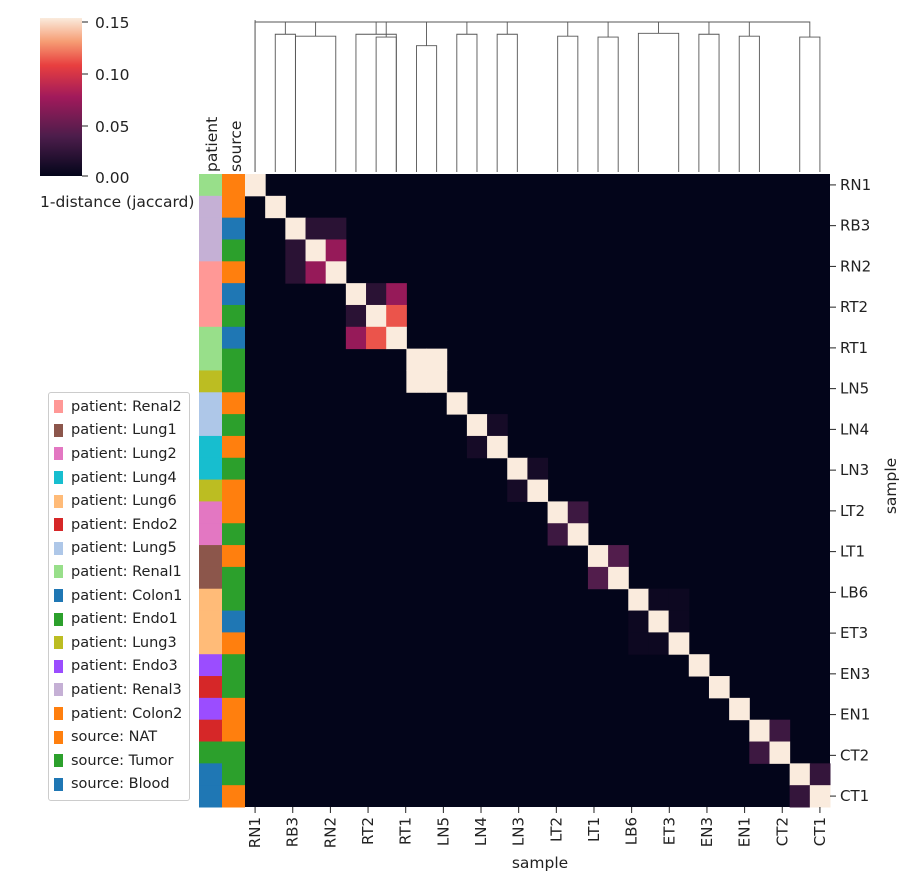 The width and height of the screenshot is (920, 889). I want to click on legend-label: patient: Lung5, so click(124, 548).